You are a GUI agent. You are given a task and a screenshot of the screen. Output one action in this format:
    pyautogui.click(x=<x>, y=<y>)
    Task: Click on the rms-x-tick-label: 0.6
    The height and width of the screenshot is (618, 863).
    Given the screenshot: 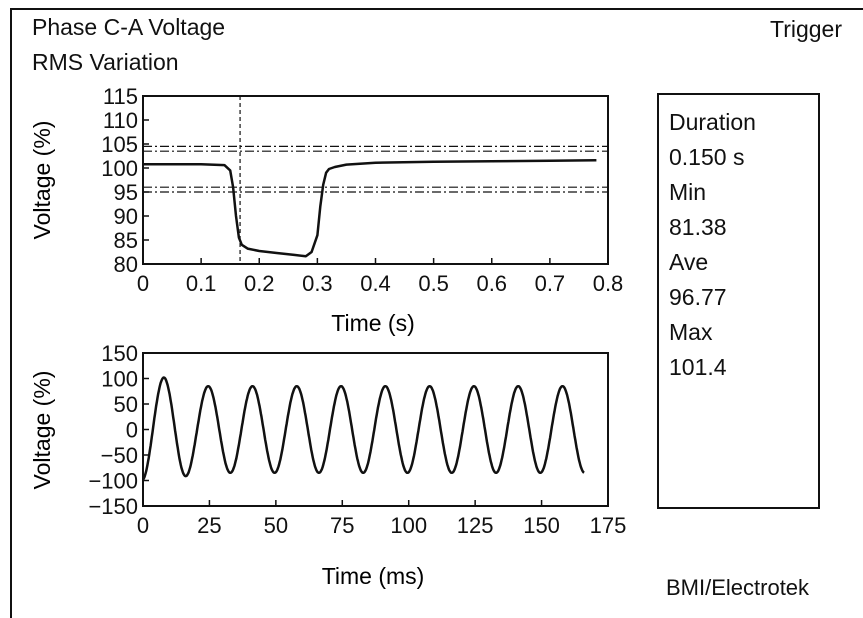 What is the action you would take?
    pyautogui.click(x=491, y=283)
    